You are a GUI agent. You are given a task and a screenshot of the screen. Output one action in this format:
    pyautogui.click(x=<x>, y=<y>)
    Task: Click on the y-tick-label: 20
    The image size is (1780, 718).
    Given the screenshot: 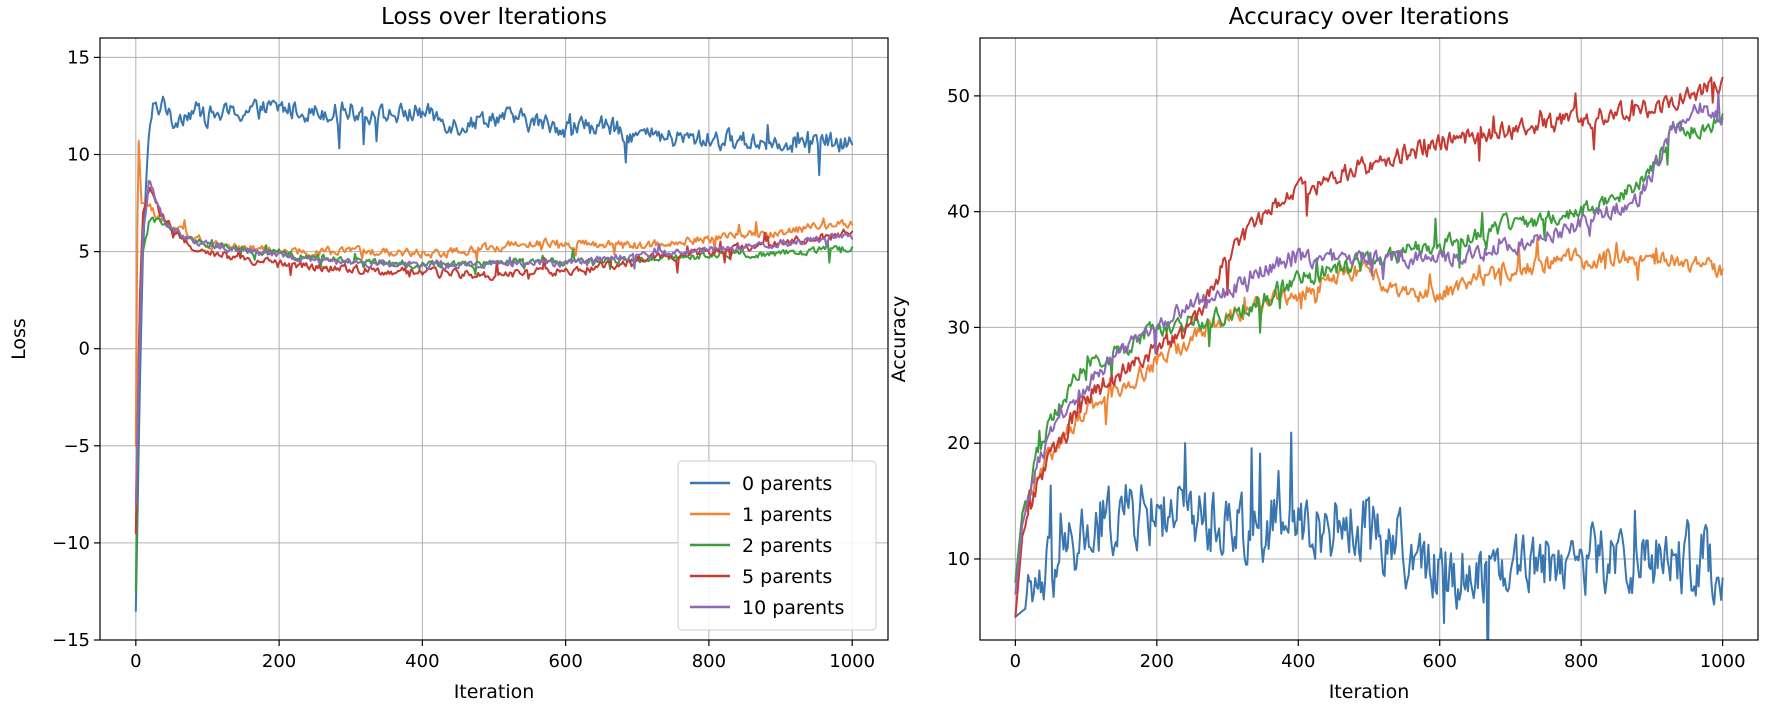 What is the action you would take?
    pyautogui.click(x=958, y=443)
    